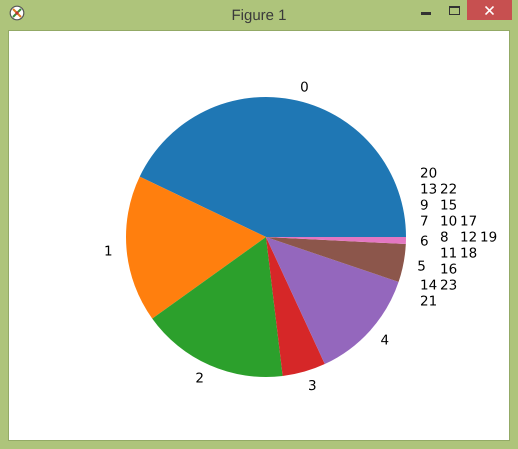  What do you see at coordinates (469, 254) in the screenshot?
I see `category-label: 18` at bounding box center [469, 254].